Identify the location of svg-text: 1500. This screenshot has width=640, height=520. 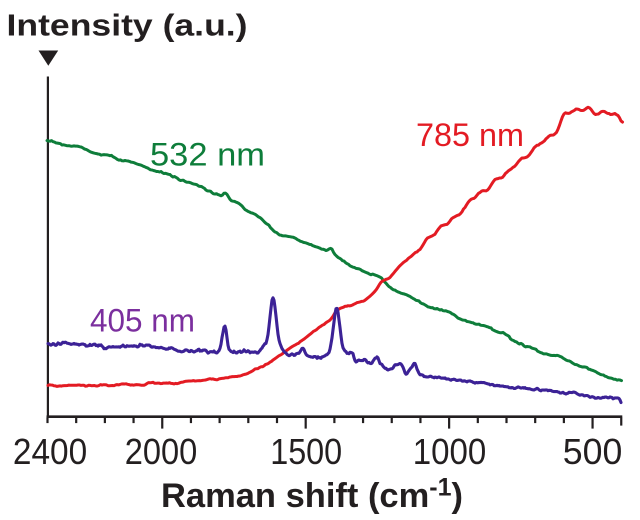
(306, 451).